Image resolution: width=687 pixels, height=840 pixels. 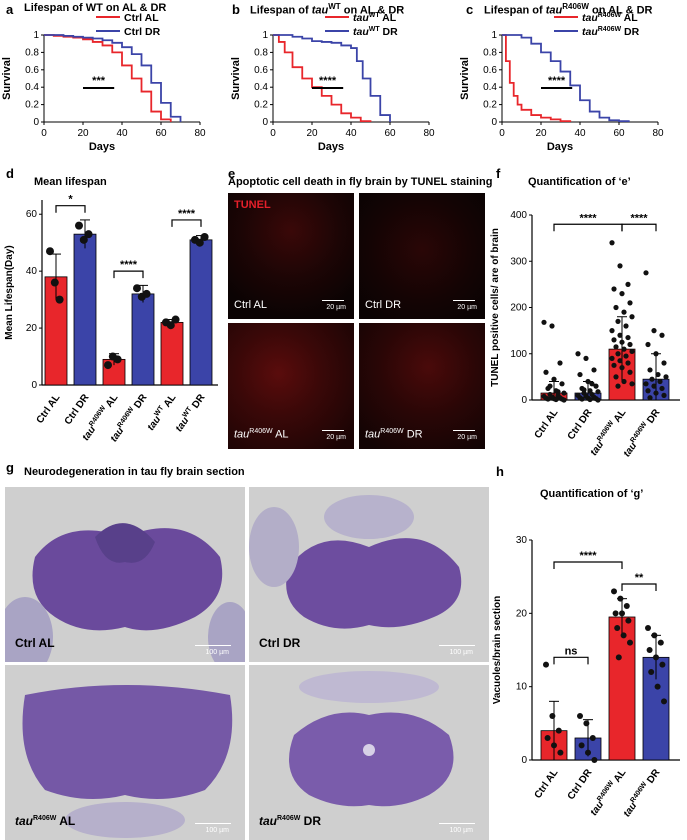 What do you see at coordinates (571, 651) in the screenshot?
I see `comparison-label-0: ns` at bounding box center [571, 651].